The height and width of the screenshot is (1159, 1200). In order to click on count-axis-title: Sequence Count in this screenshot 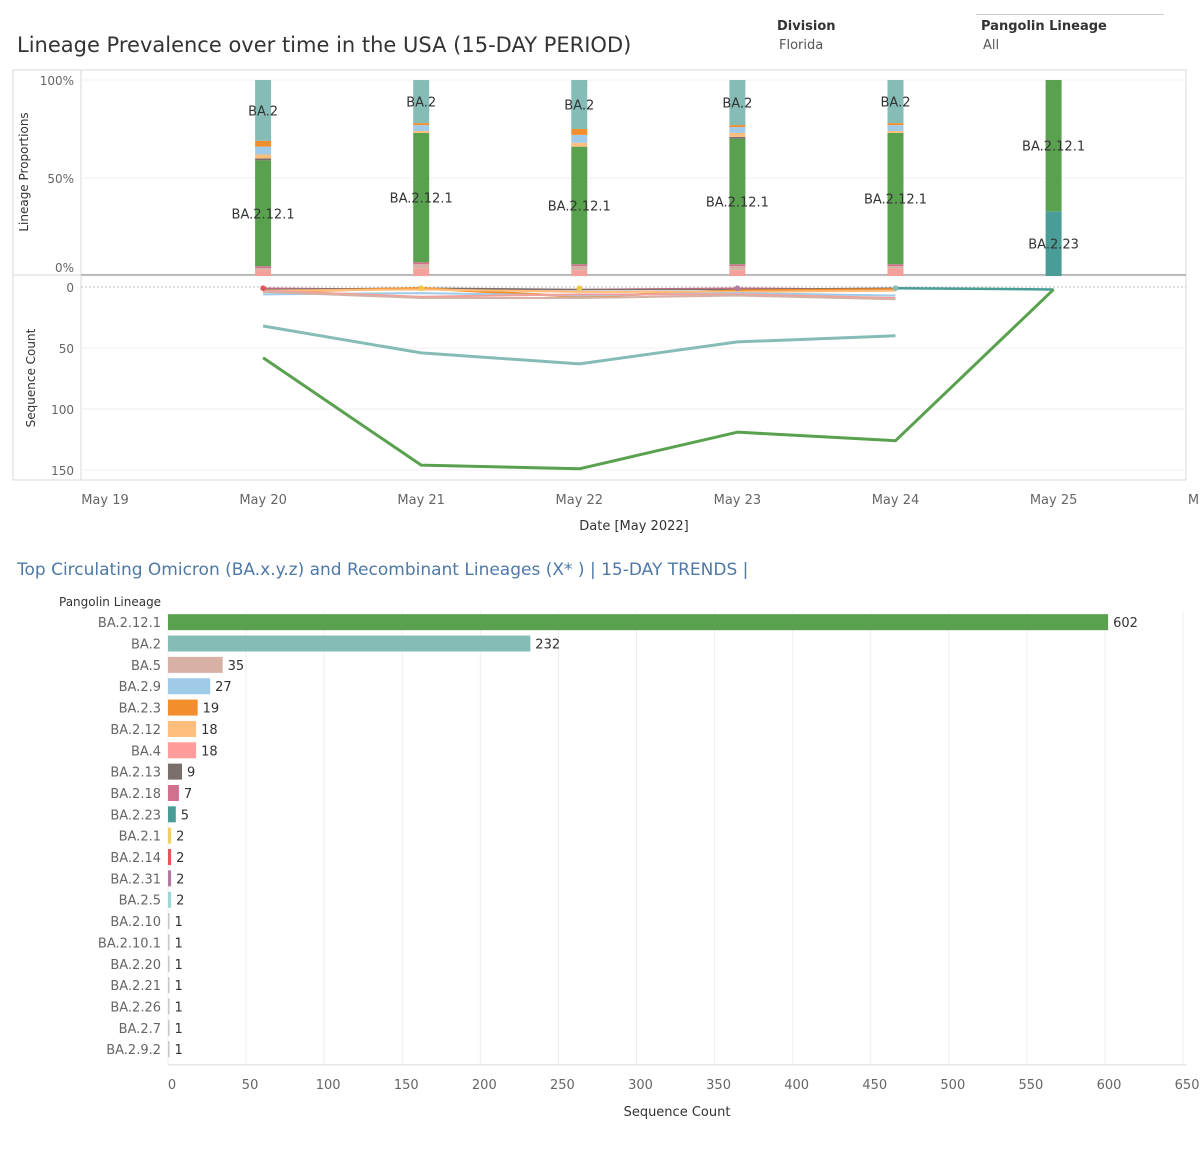, I will do `click(31, 377)`.